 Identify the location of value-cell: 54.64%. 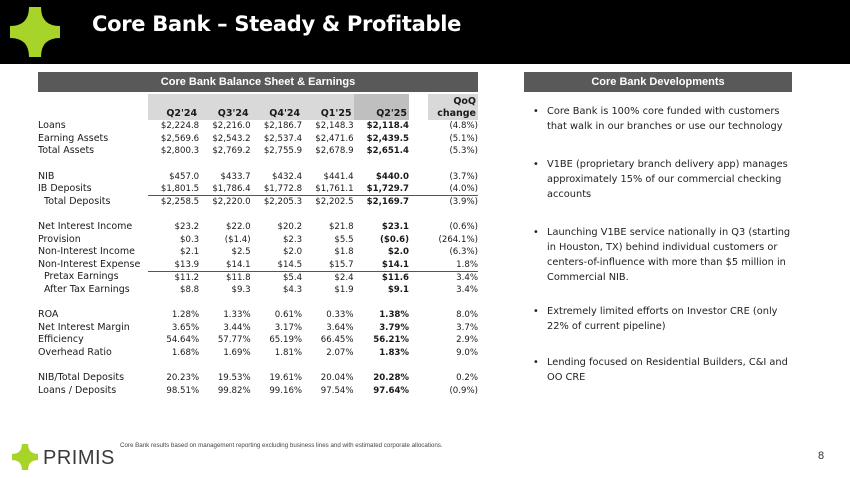
(183, 340).